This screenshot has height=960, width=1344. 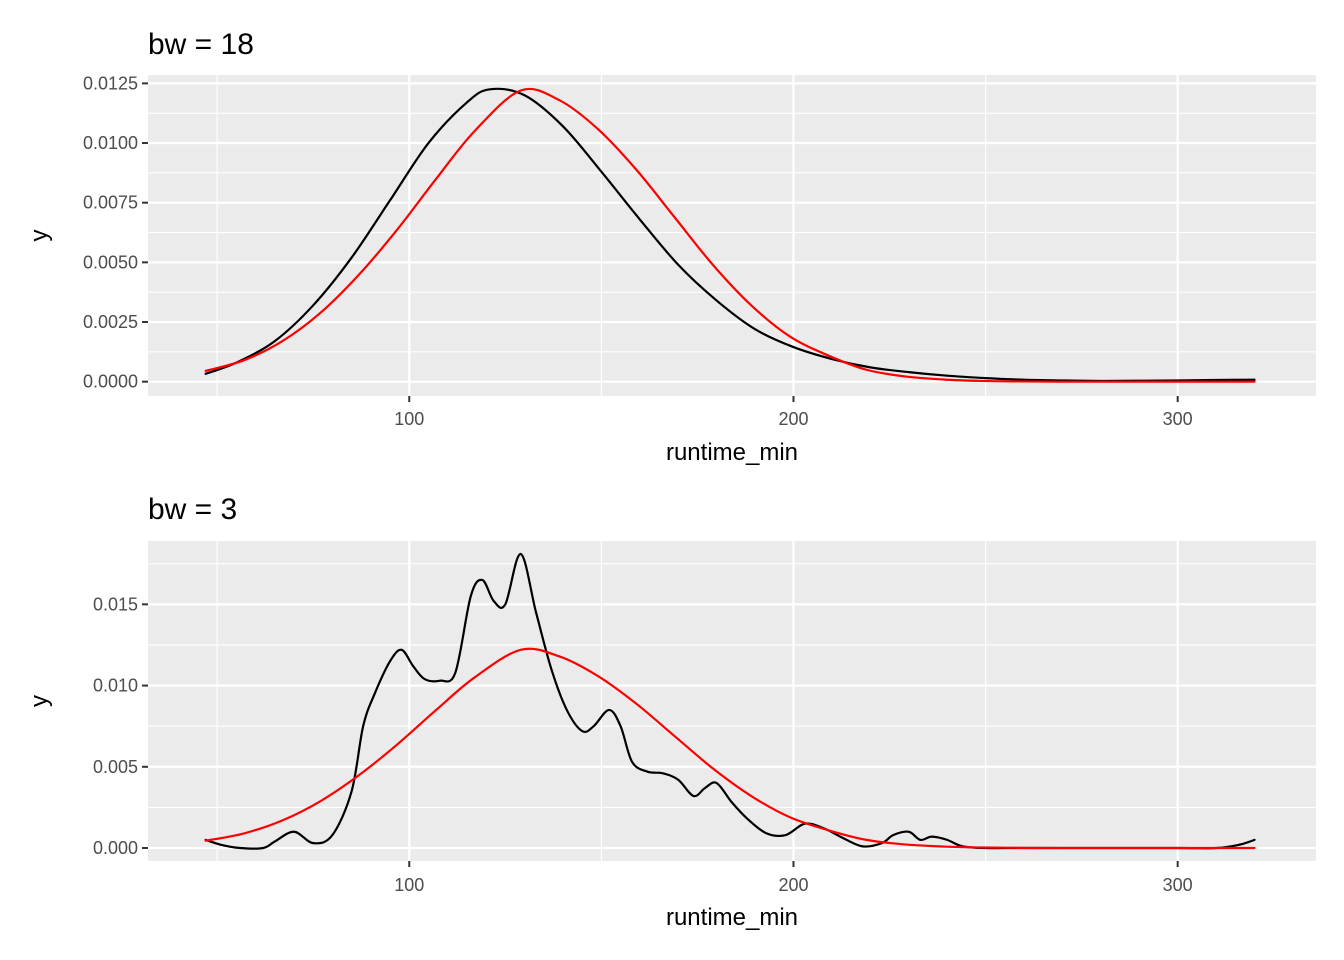 What do you see at coordinates (110, 83) in the screenshot?
I see `y-tick-label: 0.0125` at bounding box center [110, 83].